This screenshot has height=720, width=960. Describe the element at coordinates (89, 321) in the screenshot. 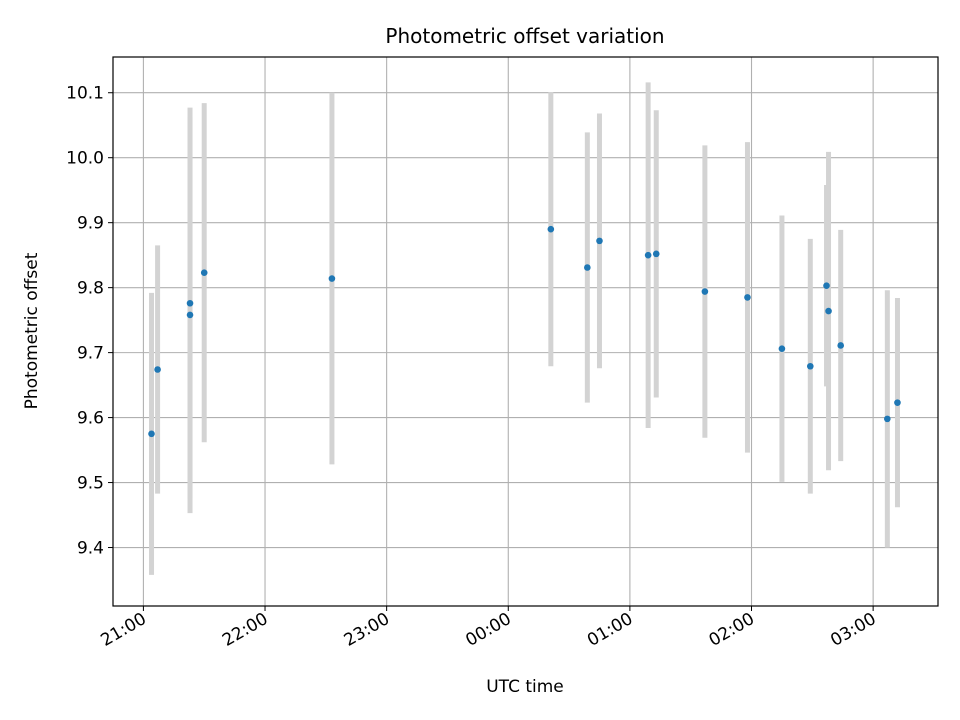

I see `y-axis-ticks: 9.4 9.5 9.6 9.7 9.8 9.9 10.0 10.1` at that location.